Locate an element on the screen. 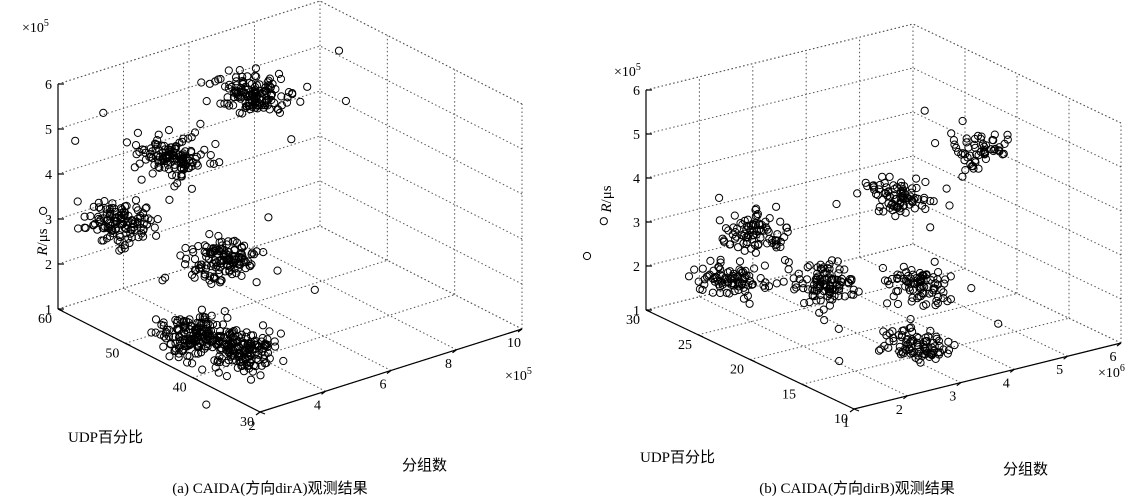  y-tick is located at coordinates (856, 410).